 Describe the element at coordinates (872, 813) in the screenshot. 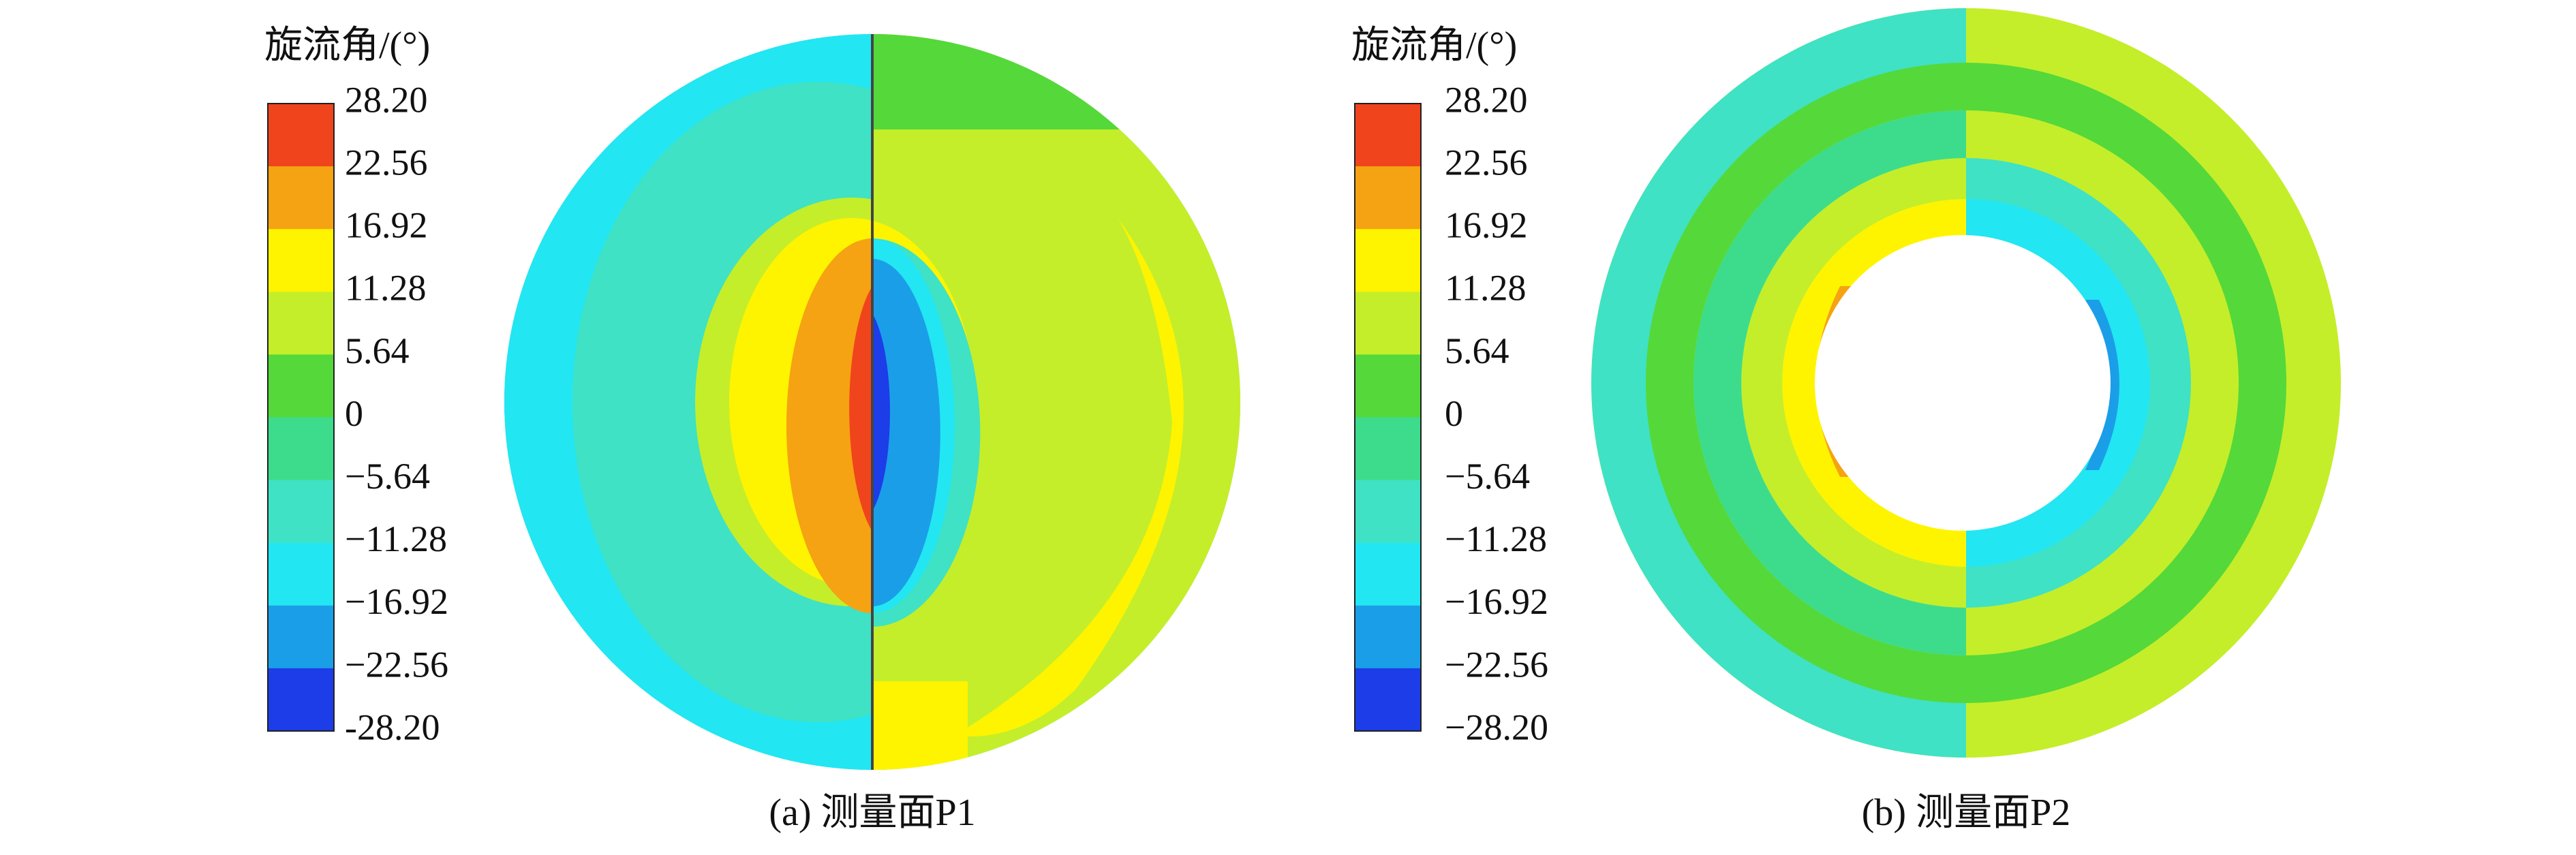

I see `caption: (a) 测量面P1` at that location.